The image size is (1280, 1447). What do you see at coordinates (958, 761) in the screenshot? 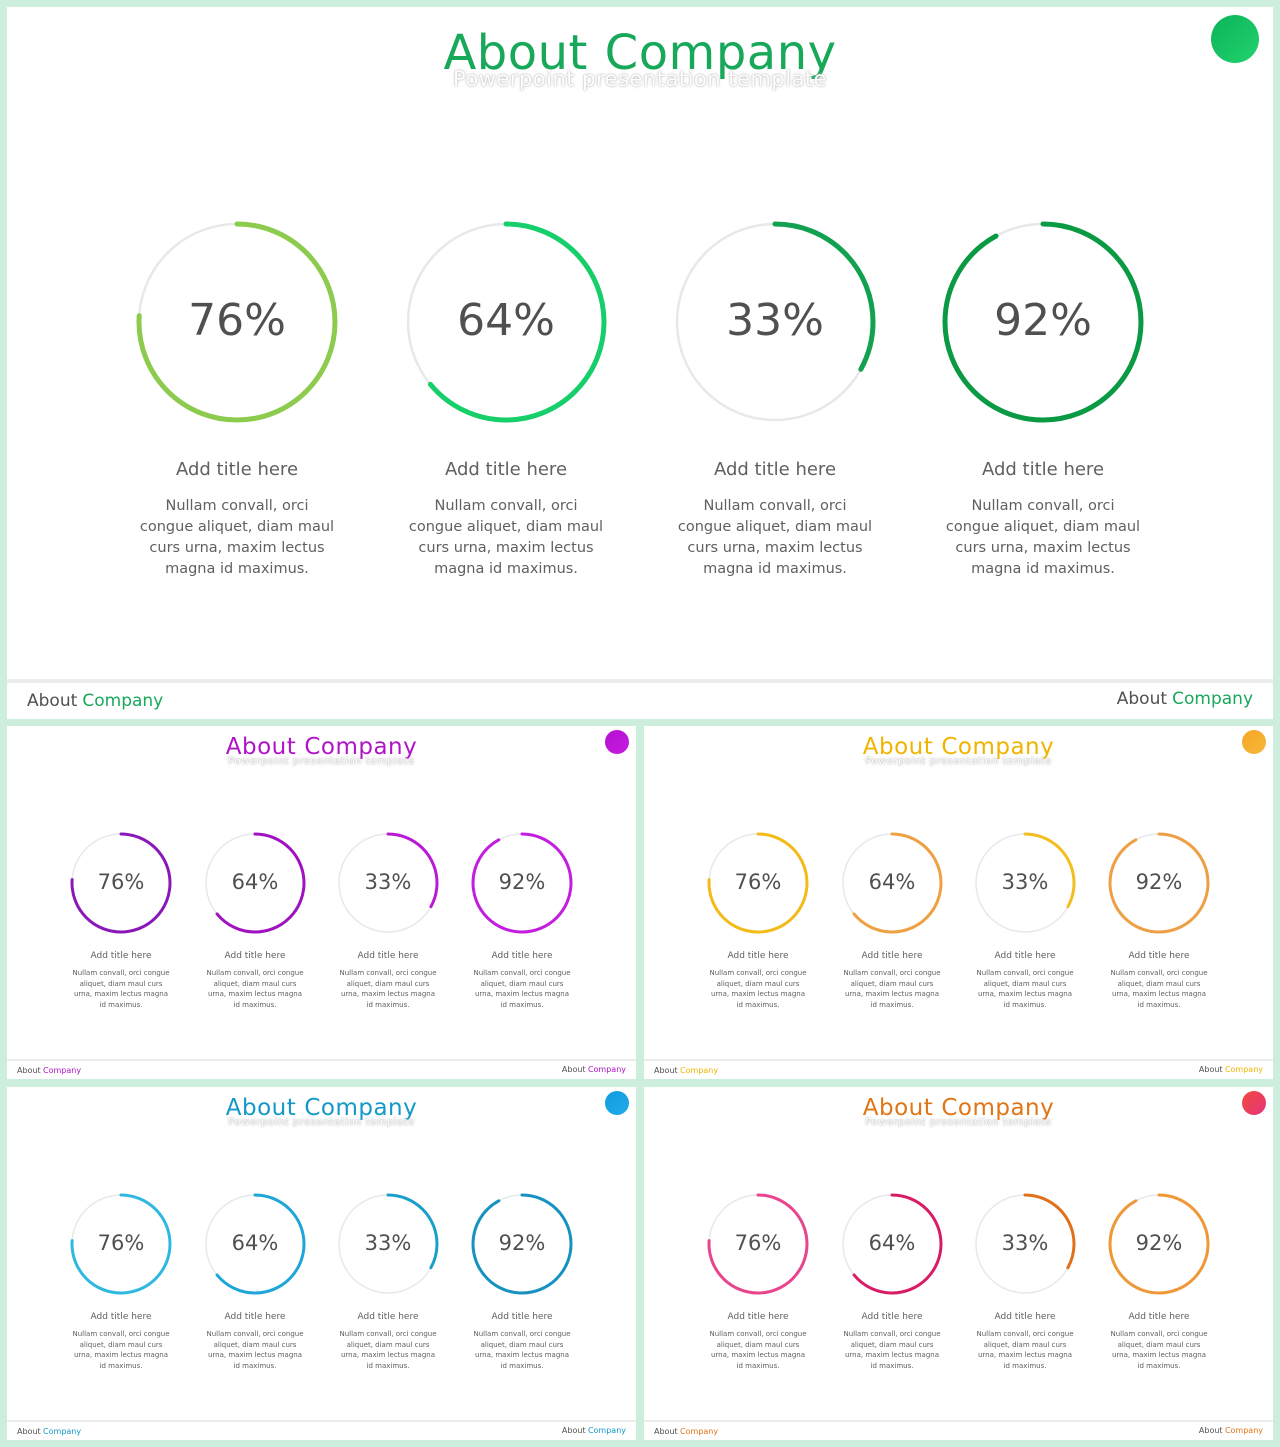
I see `slide-subtitle: Powerpoint presentation template` at bounding box center [958, 761].